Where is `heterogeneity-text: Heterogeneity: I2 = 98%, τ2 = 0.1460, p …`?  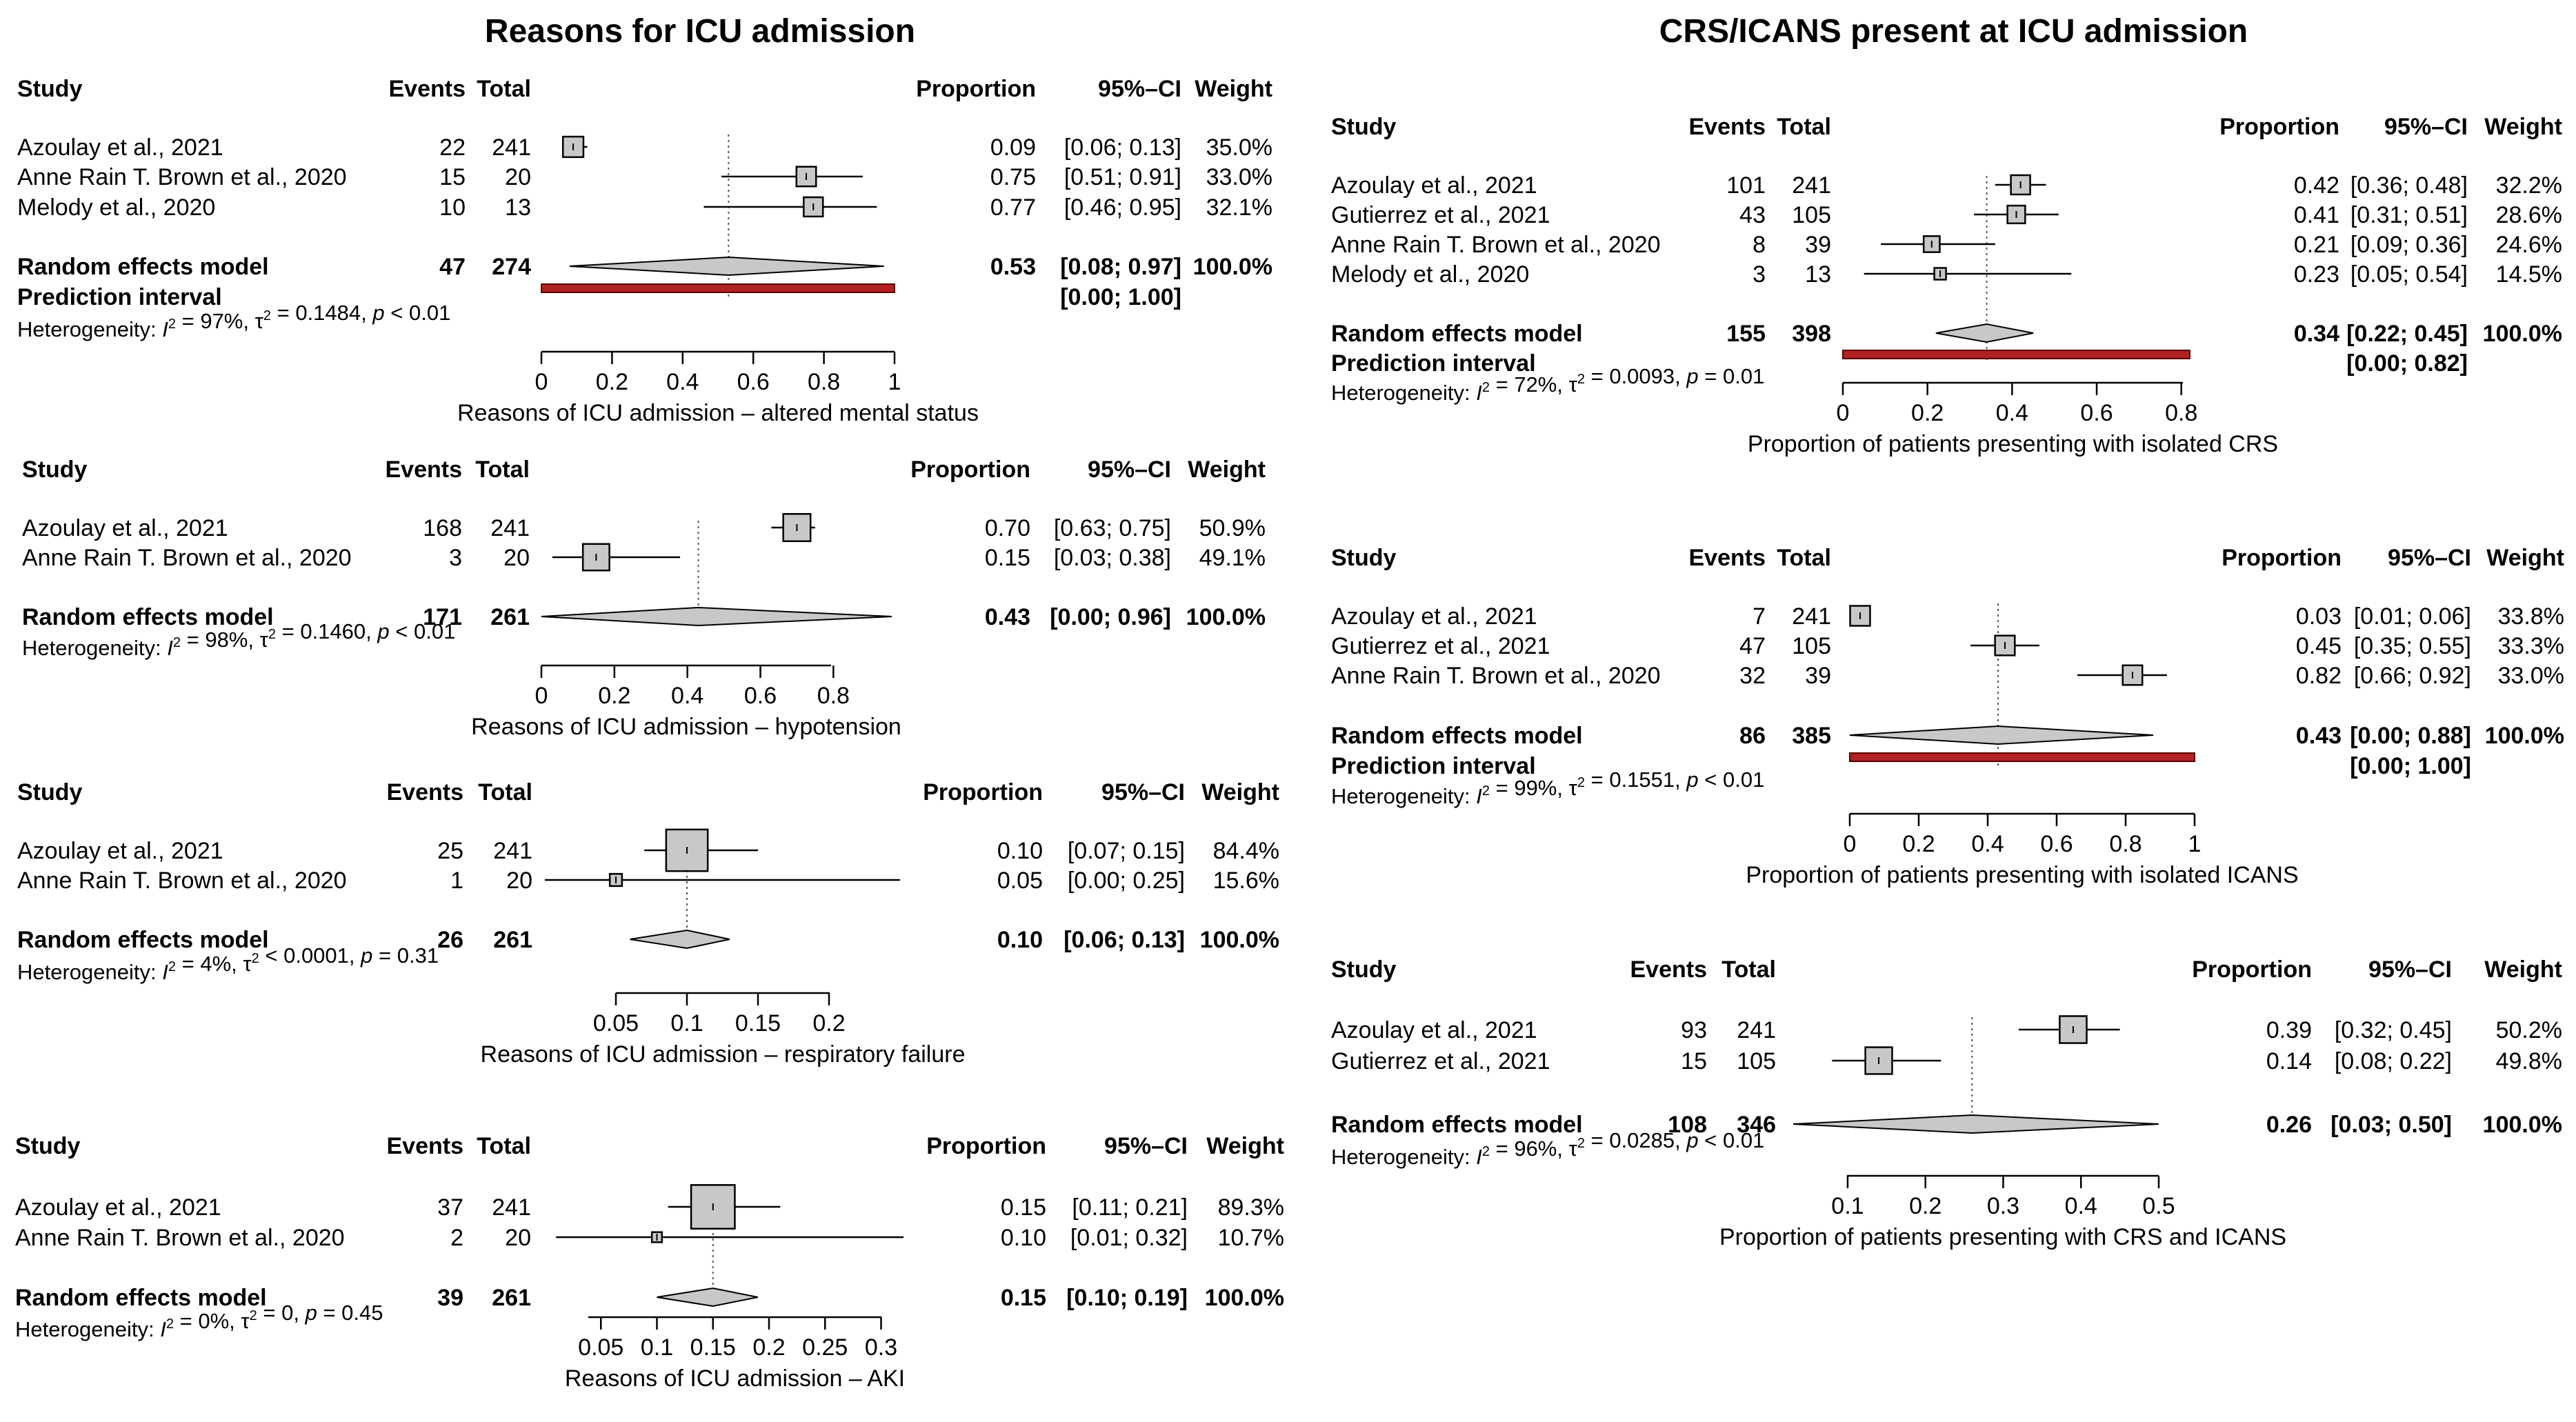
heterogeneity-text: Heterogeneity: I2 = 98%, τ2 = 0.1460, p … is located at coordinates (238, 639).